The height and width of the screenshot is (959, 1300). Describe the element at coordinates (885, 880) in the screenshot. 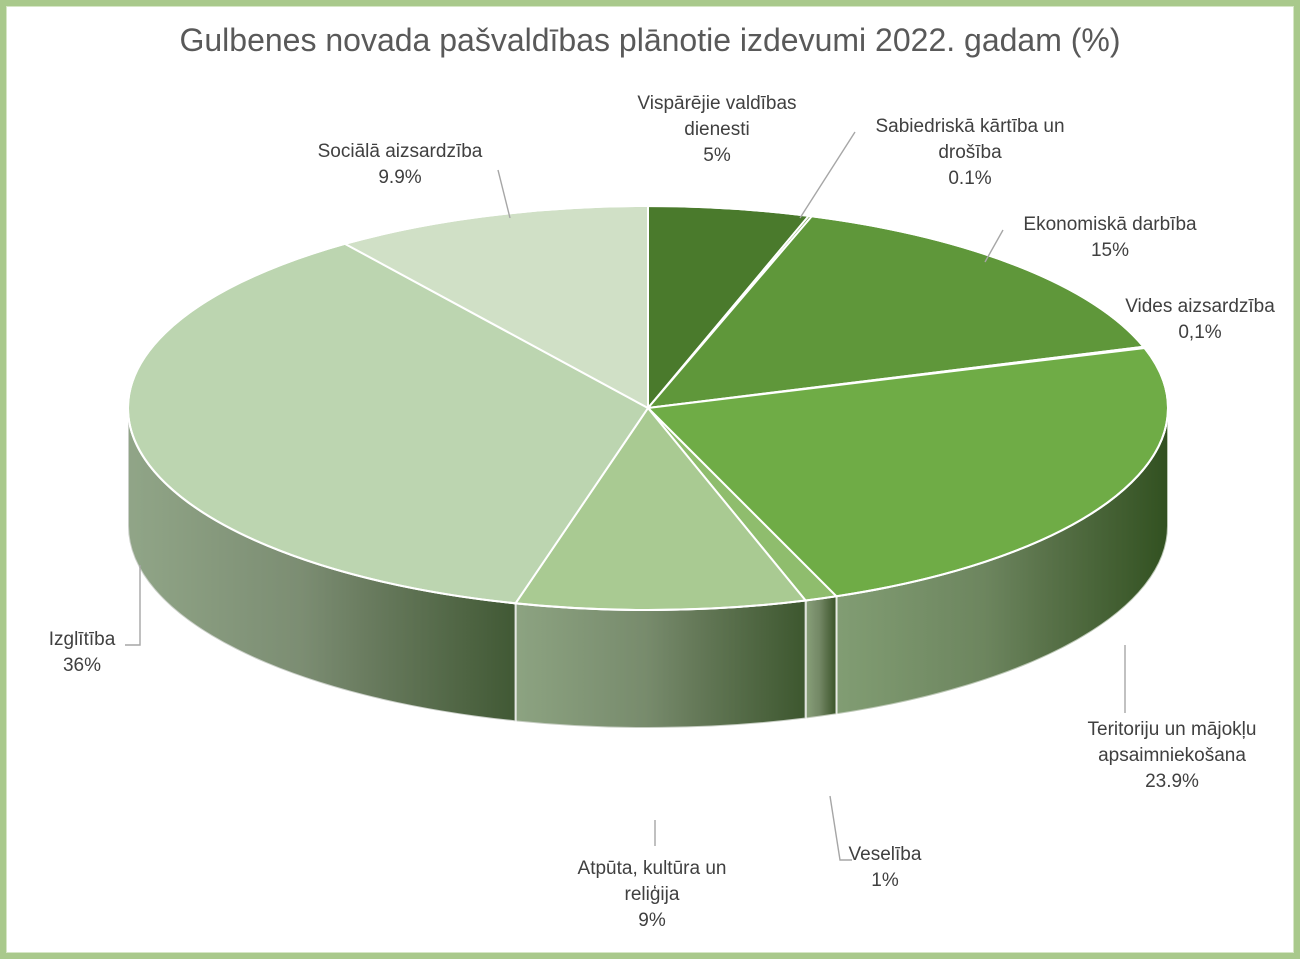

I see `slice-value-label: 1%` at that location.